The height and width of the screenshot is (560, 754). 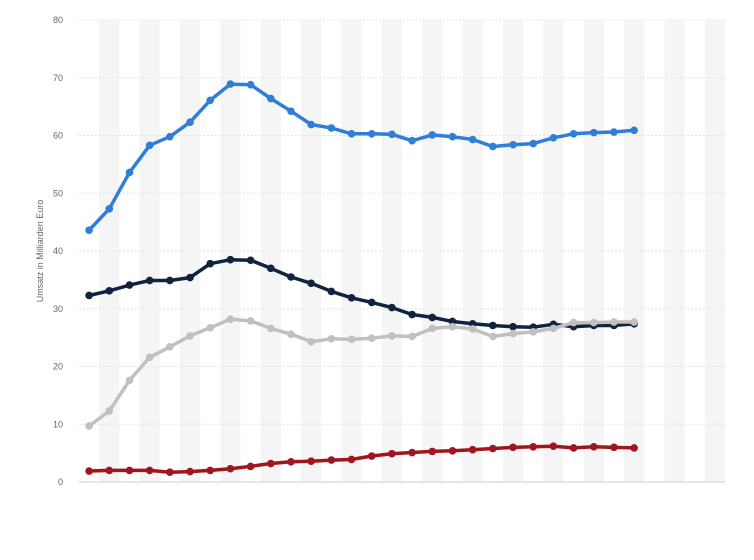 What do you see at coordinates (58, 20) in the screenshot?
I see `y-tick-label: 80` at bounding box center [58, 20].